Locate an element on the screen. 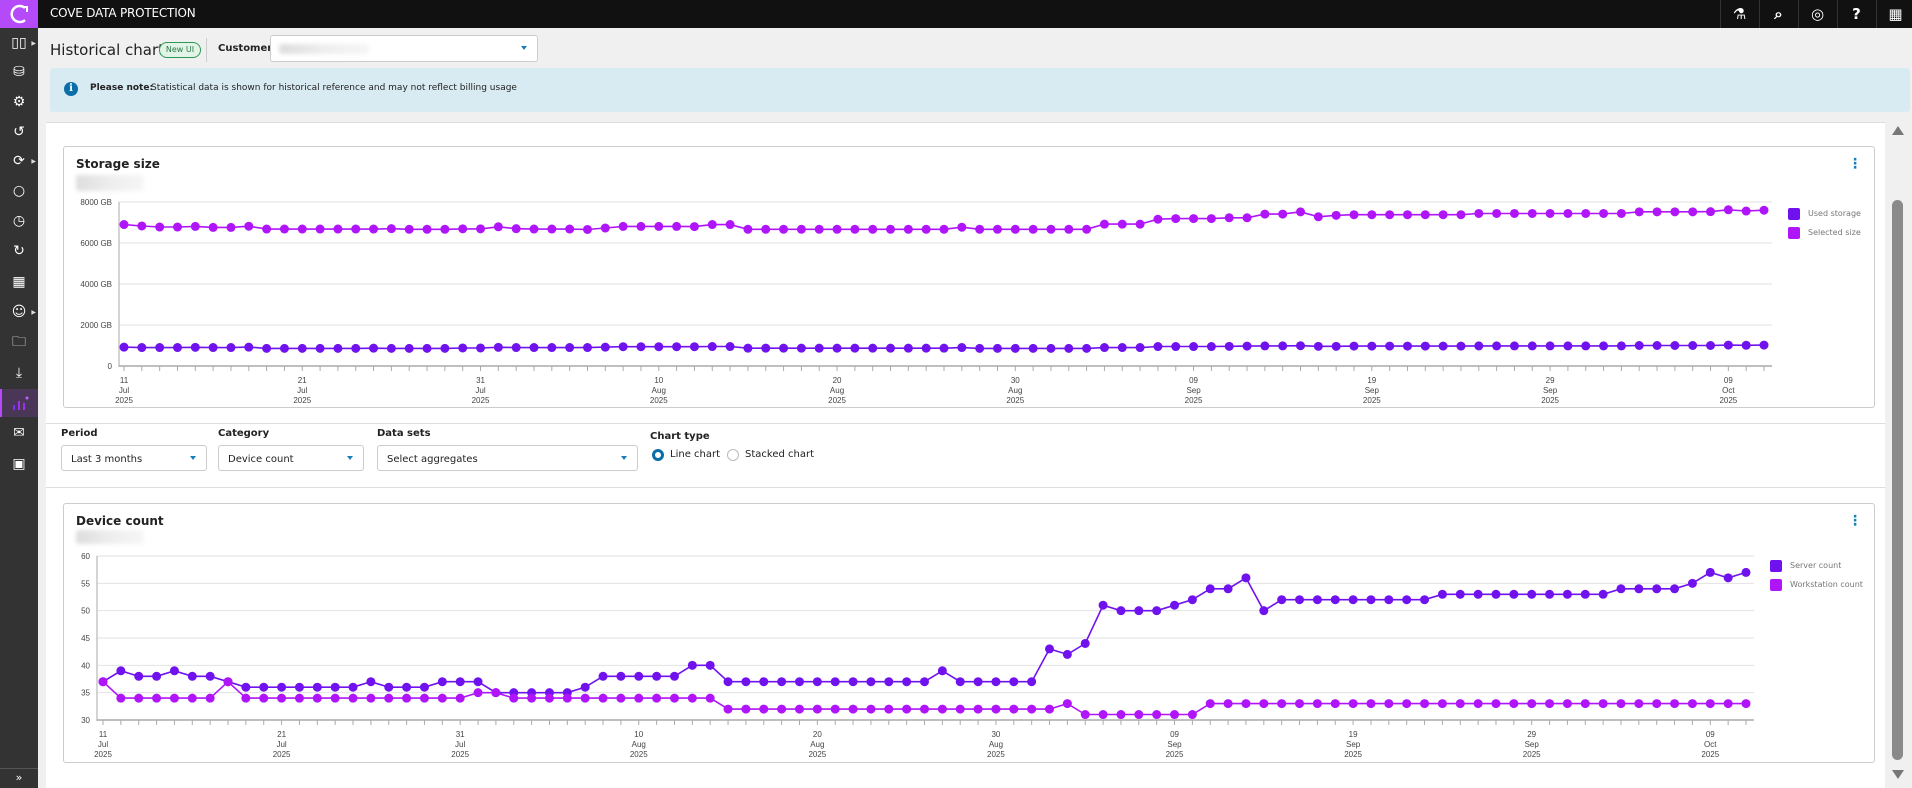  customer-select is located at coordinates (404, 48).